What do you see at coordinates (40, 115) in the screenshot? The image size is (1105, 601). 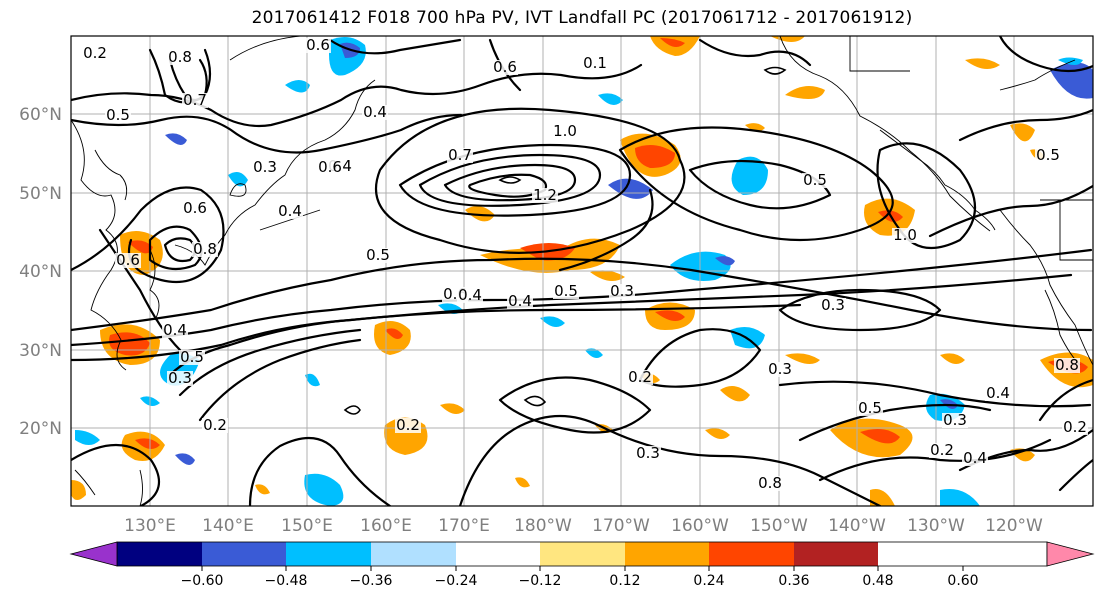 I see `lat-label-60n: 60°N` at bounding box center [40, 115].